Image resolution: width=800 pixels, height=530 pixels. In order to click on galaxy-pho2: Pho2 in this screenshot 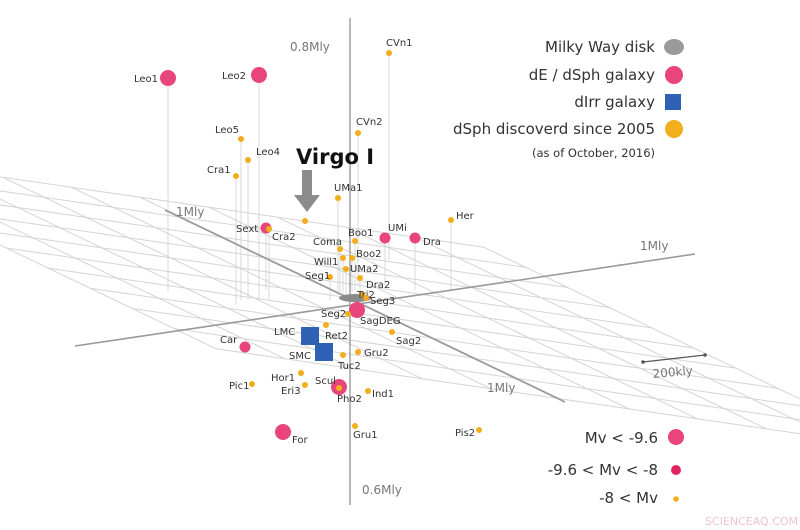, I will do `click(349, 395)`.